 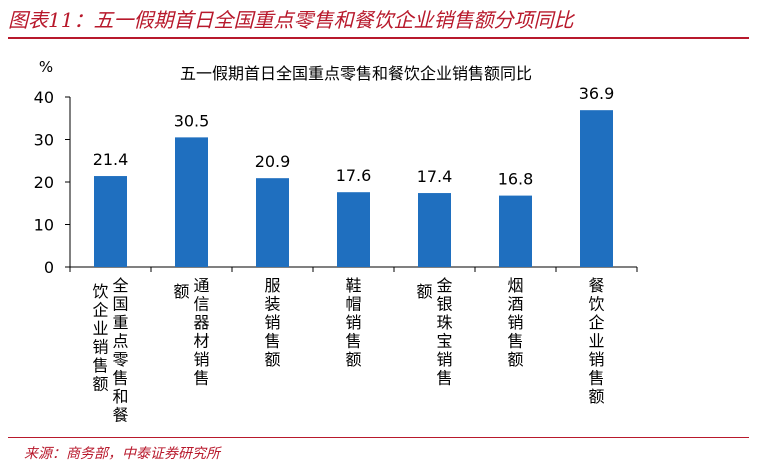 I want to click on x-tick-label: 金银珠宝销售, so click(x=444, y=332).